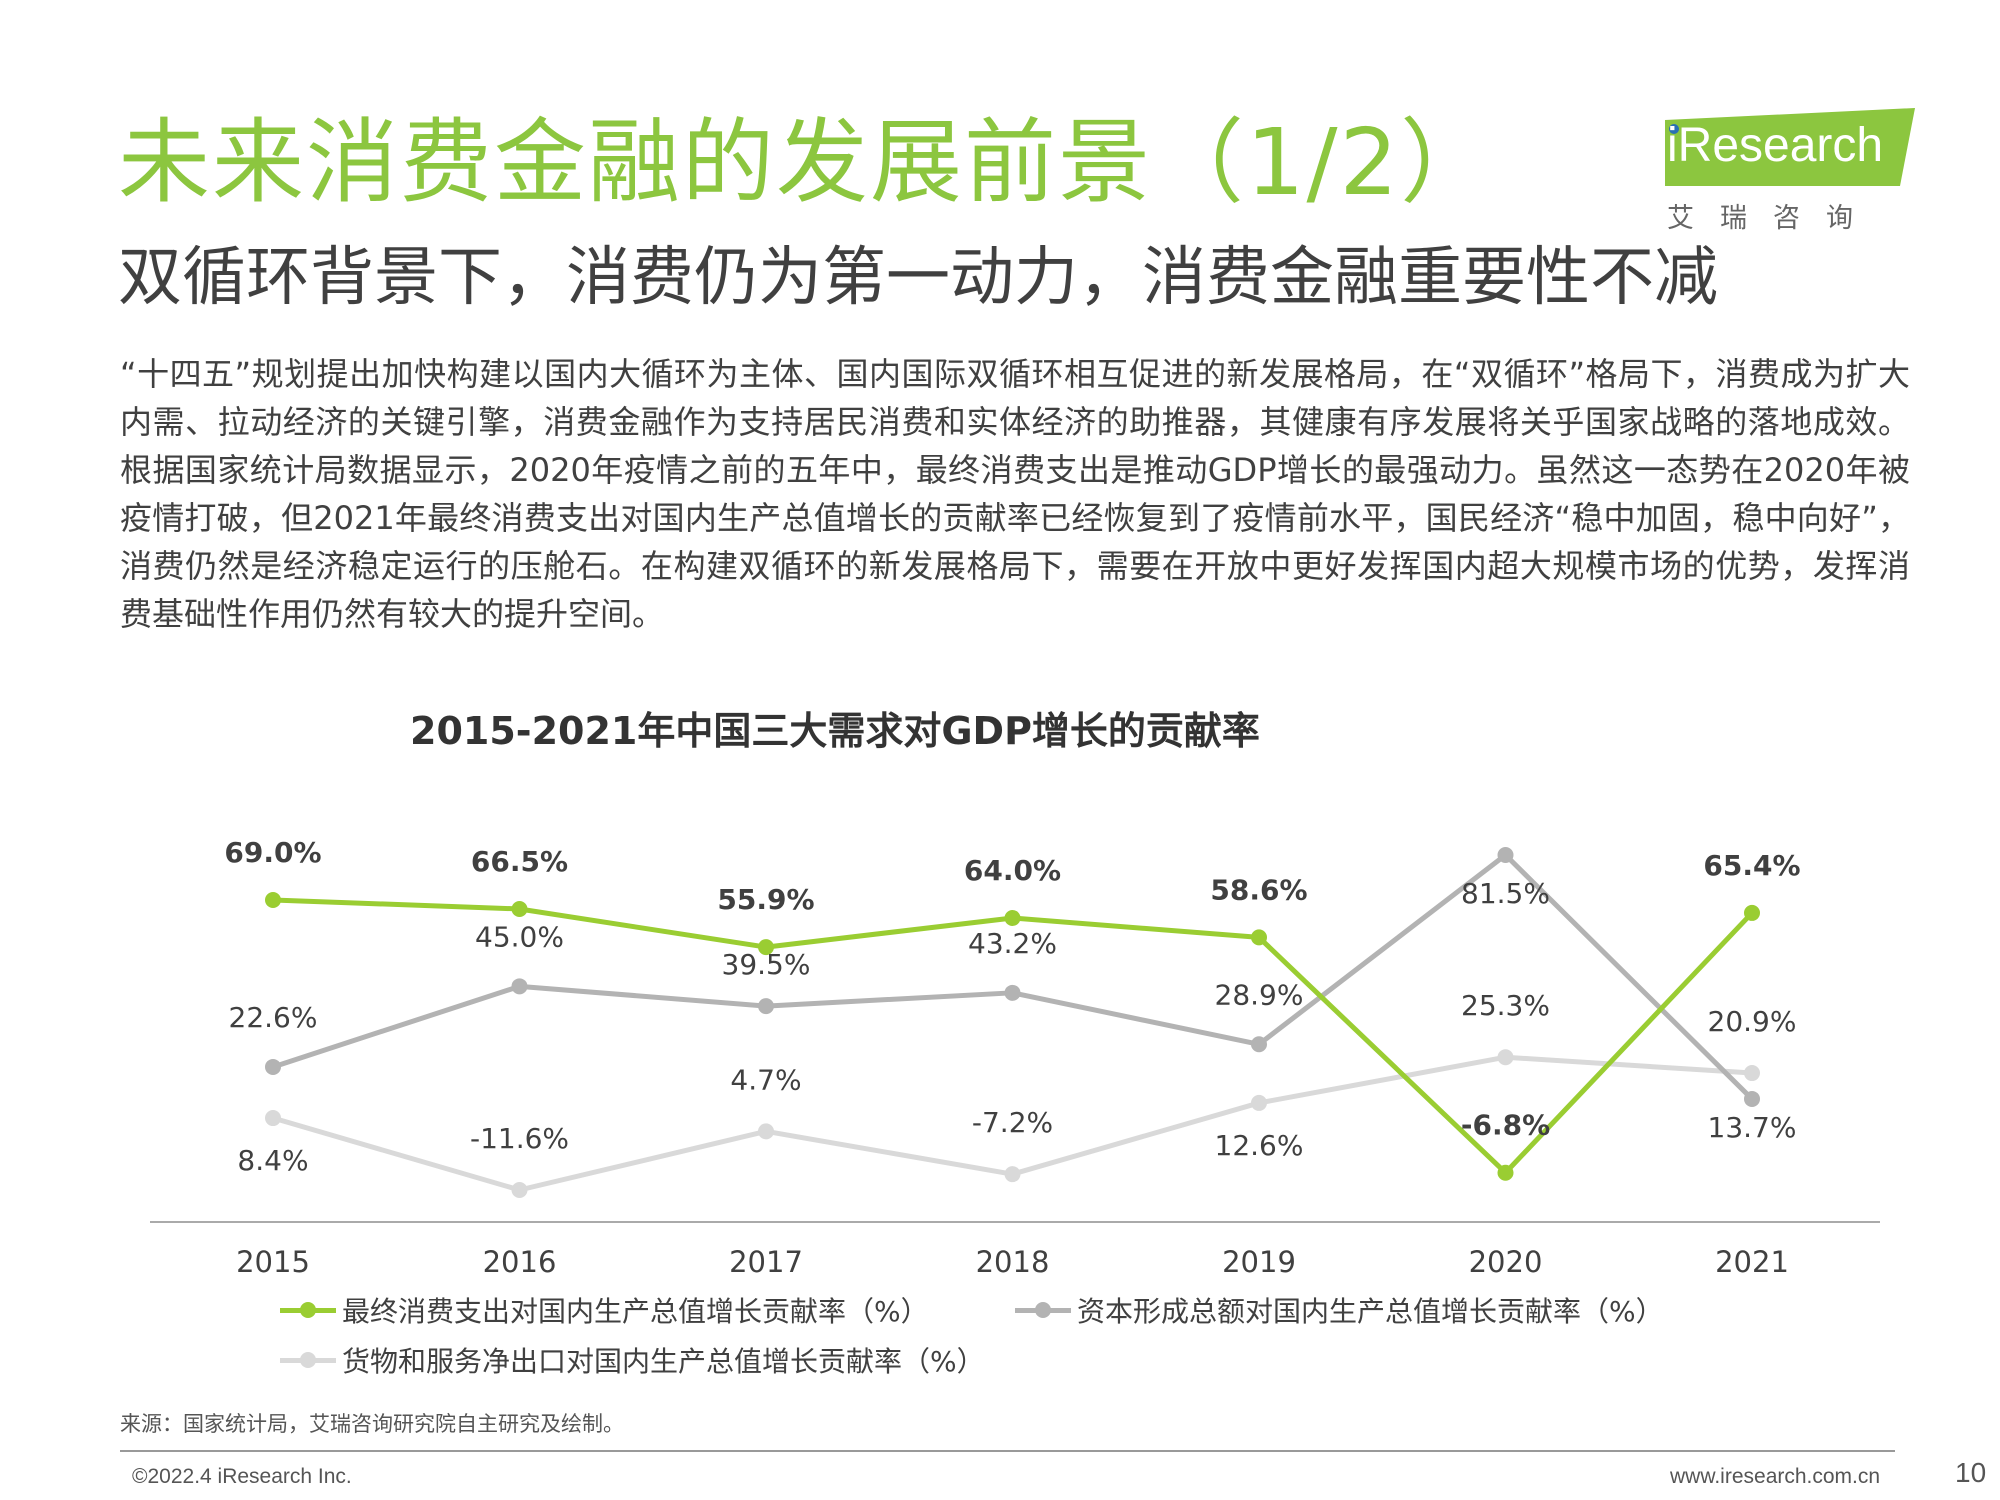 The image size is (2000, 1500). I want to click on data-label-net-export-2018: -7.2%, so click(1012, 1122).